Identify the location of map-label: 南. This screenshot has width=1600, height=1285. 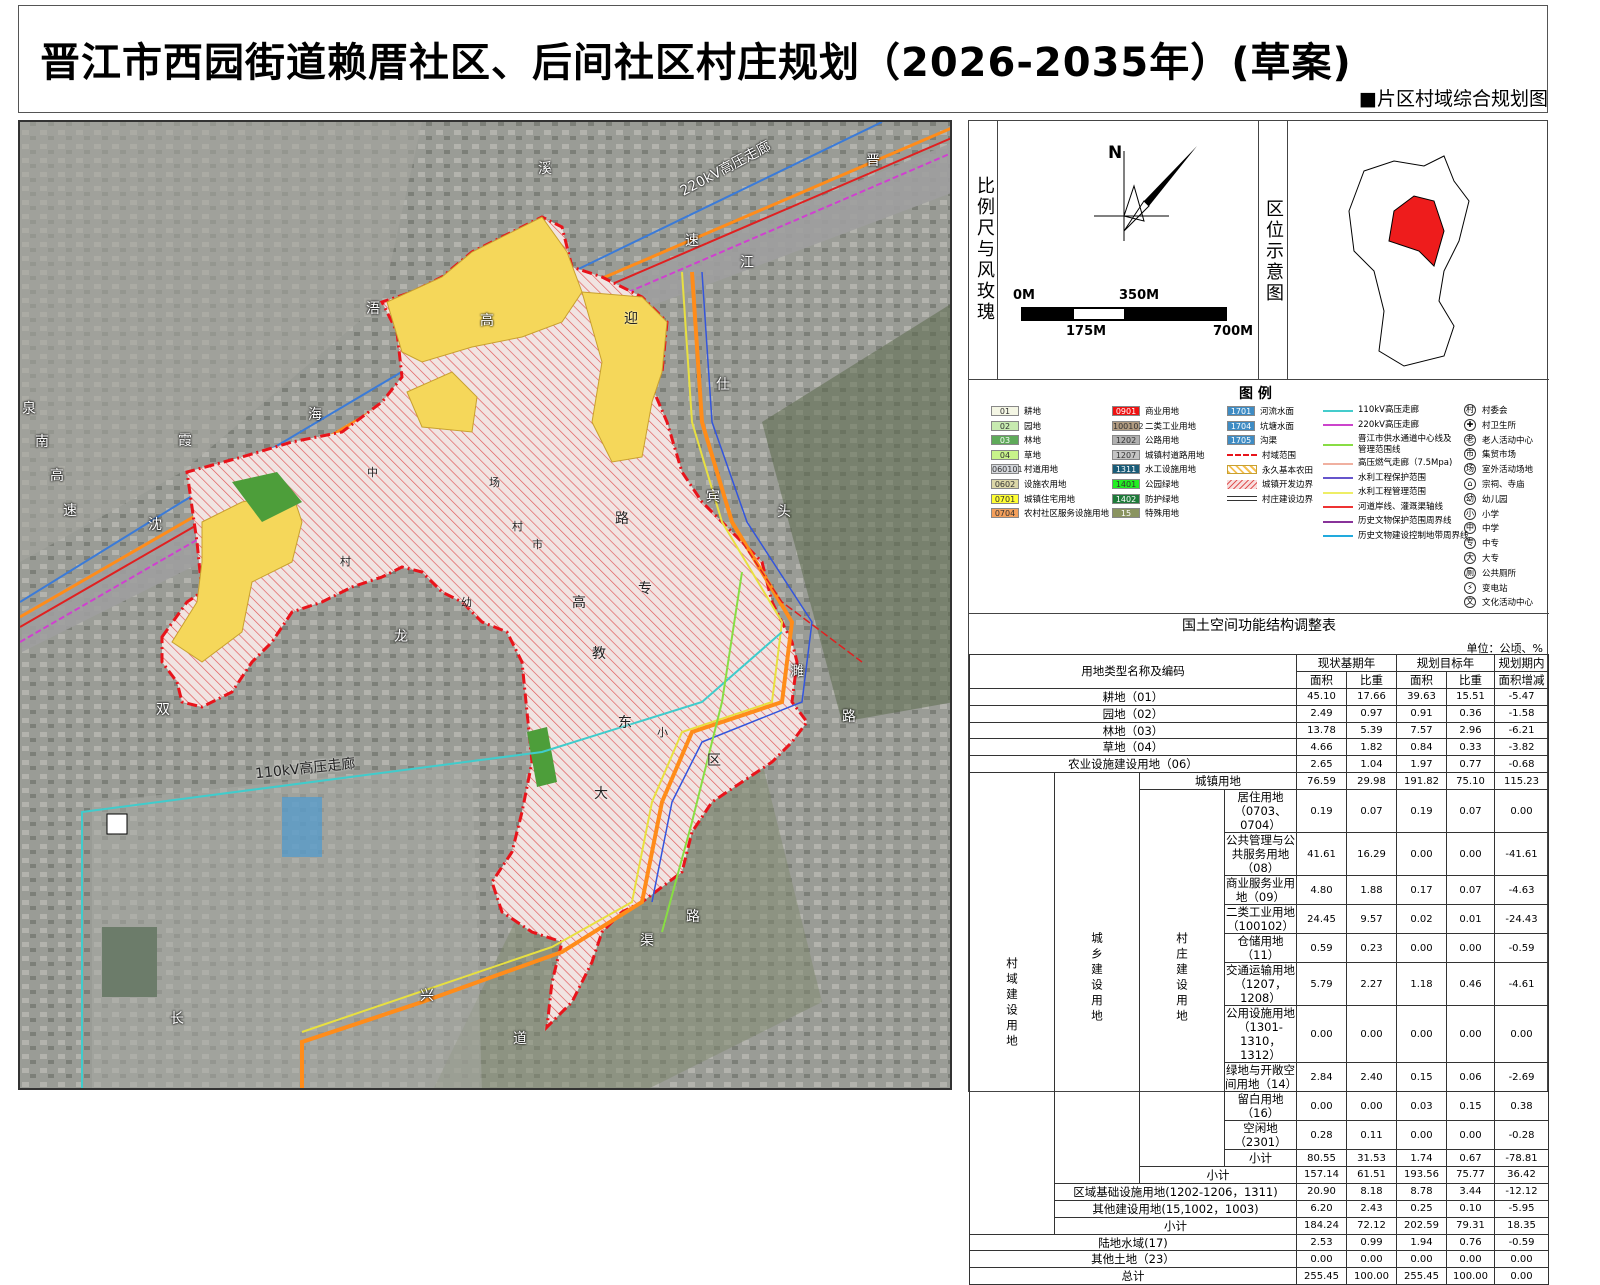
(42, 442).